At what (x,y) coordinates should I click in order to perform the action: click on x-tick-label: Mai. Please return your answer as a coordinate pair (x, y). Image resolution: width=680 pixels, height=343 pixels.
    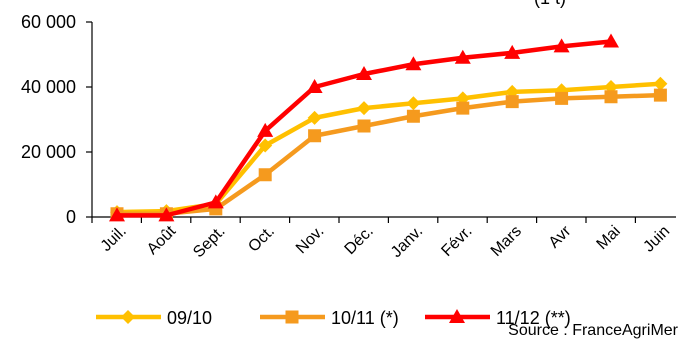
    Looking at the image, I should click on (609, 238).